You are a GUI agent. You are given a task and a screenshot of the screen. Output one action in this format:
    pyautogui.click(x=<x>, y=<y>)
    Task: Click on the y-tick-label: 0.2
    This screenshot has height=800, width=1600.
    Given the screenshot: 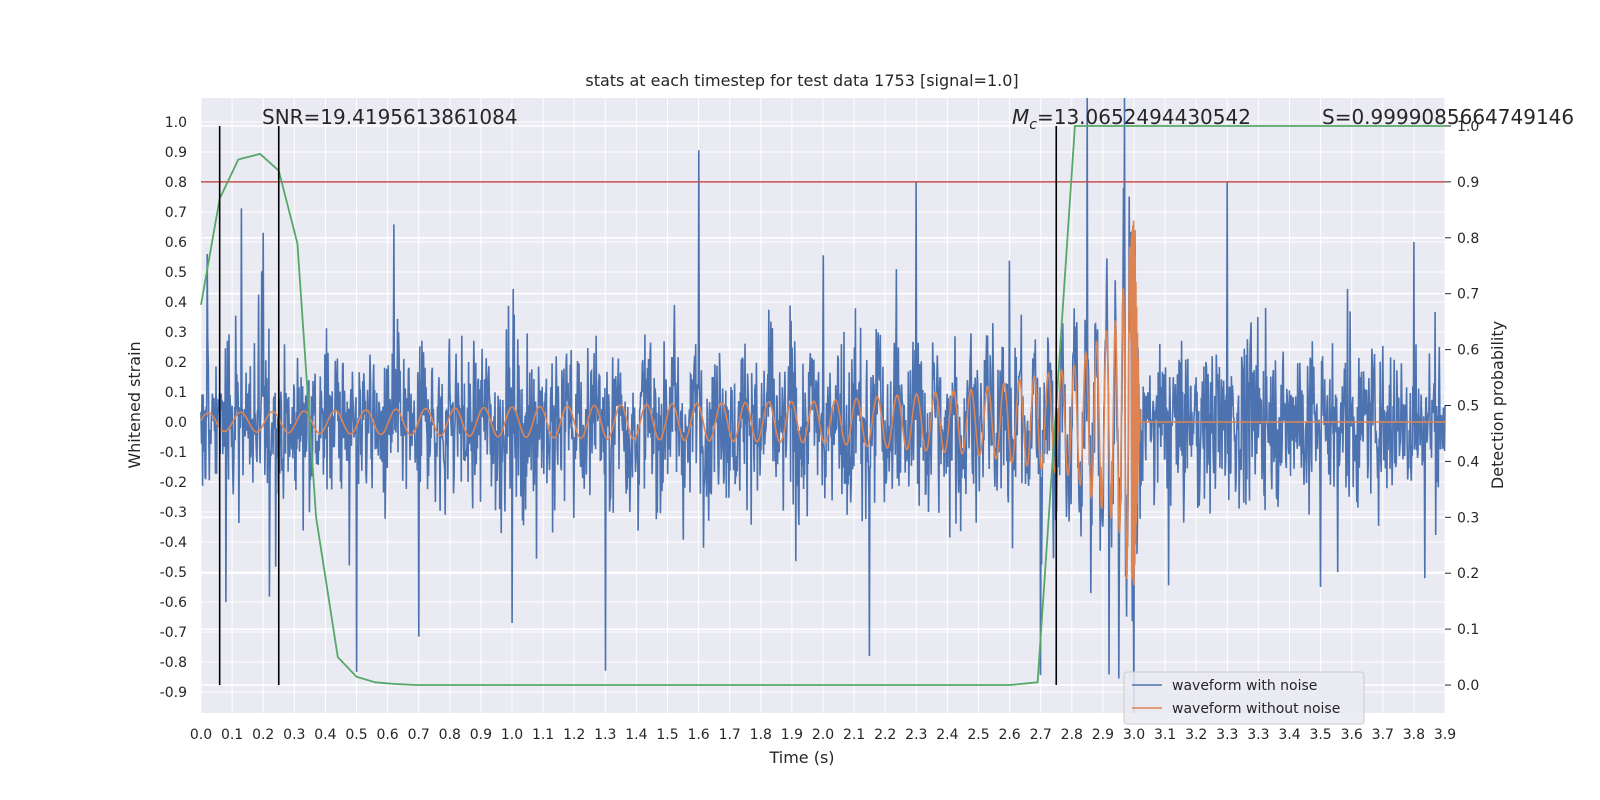 What is the action you would take?
    pyautogui.click(x=176, y=363)
    